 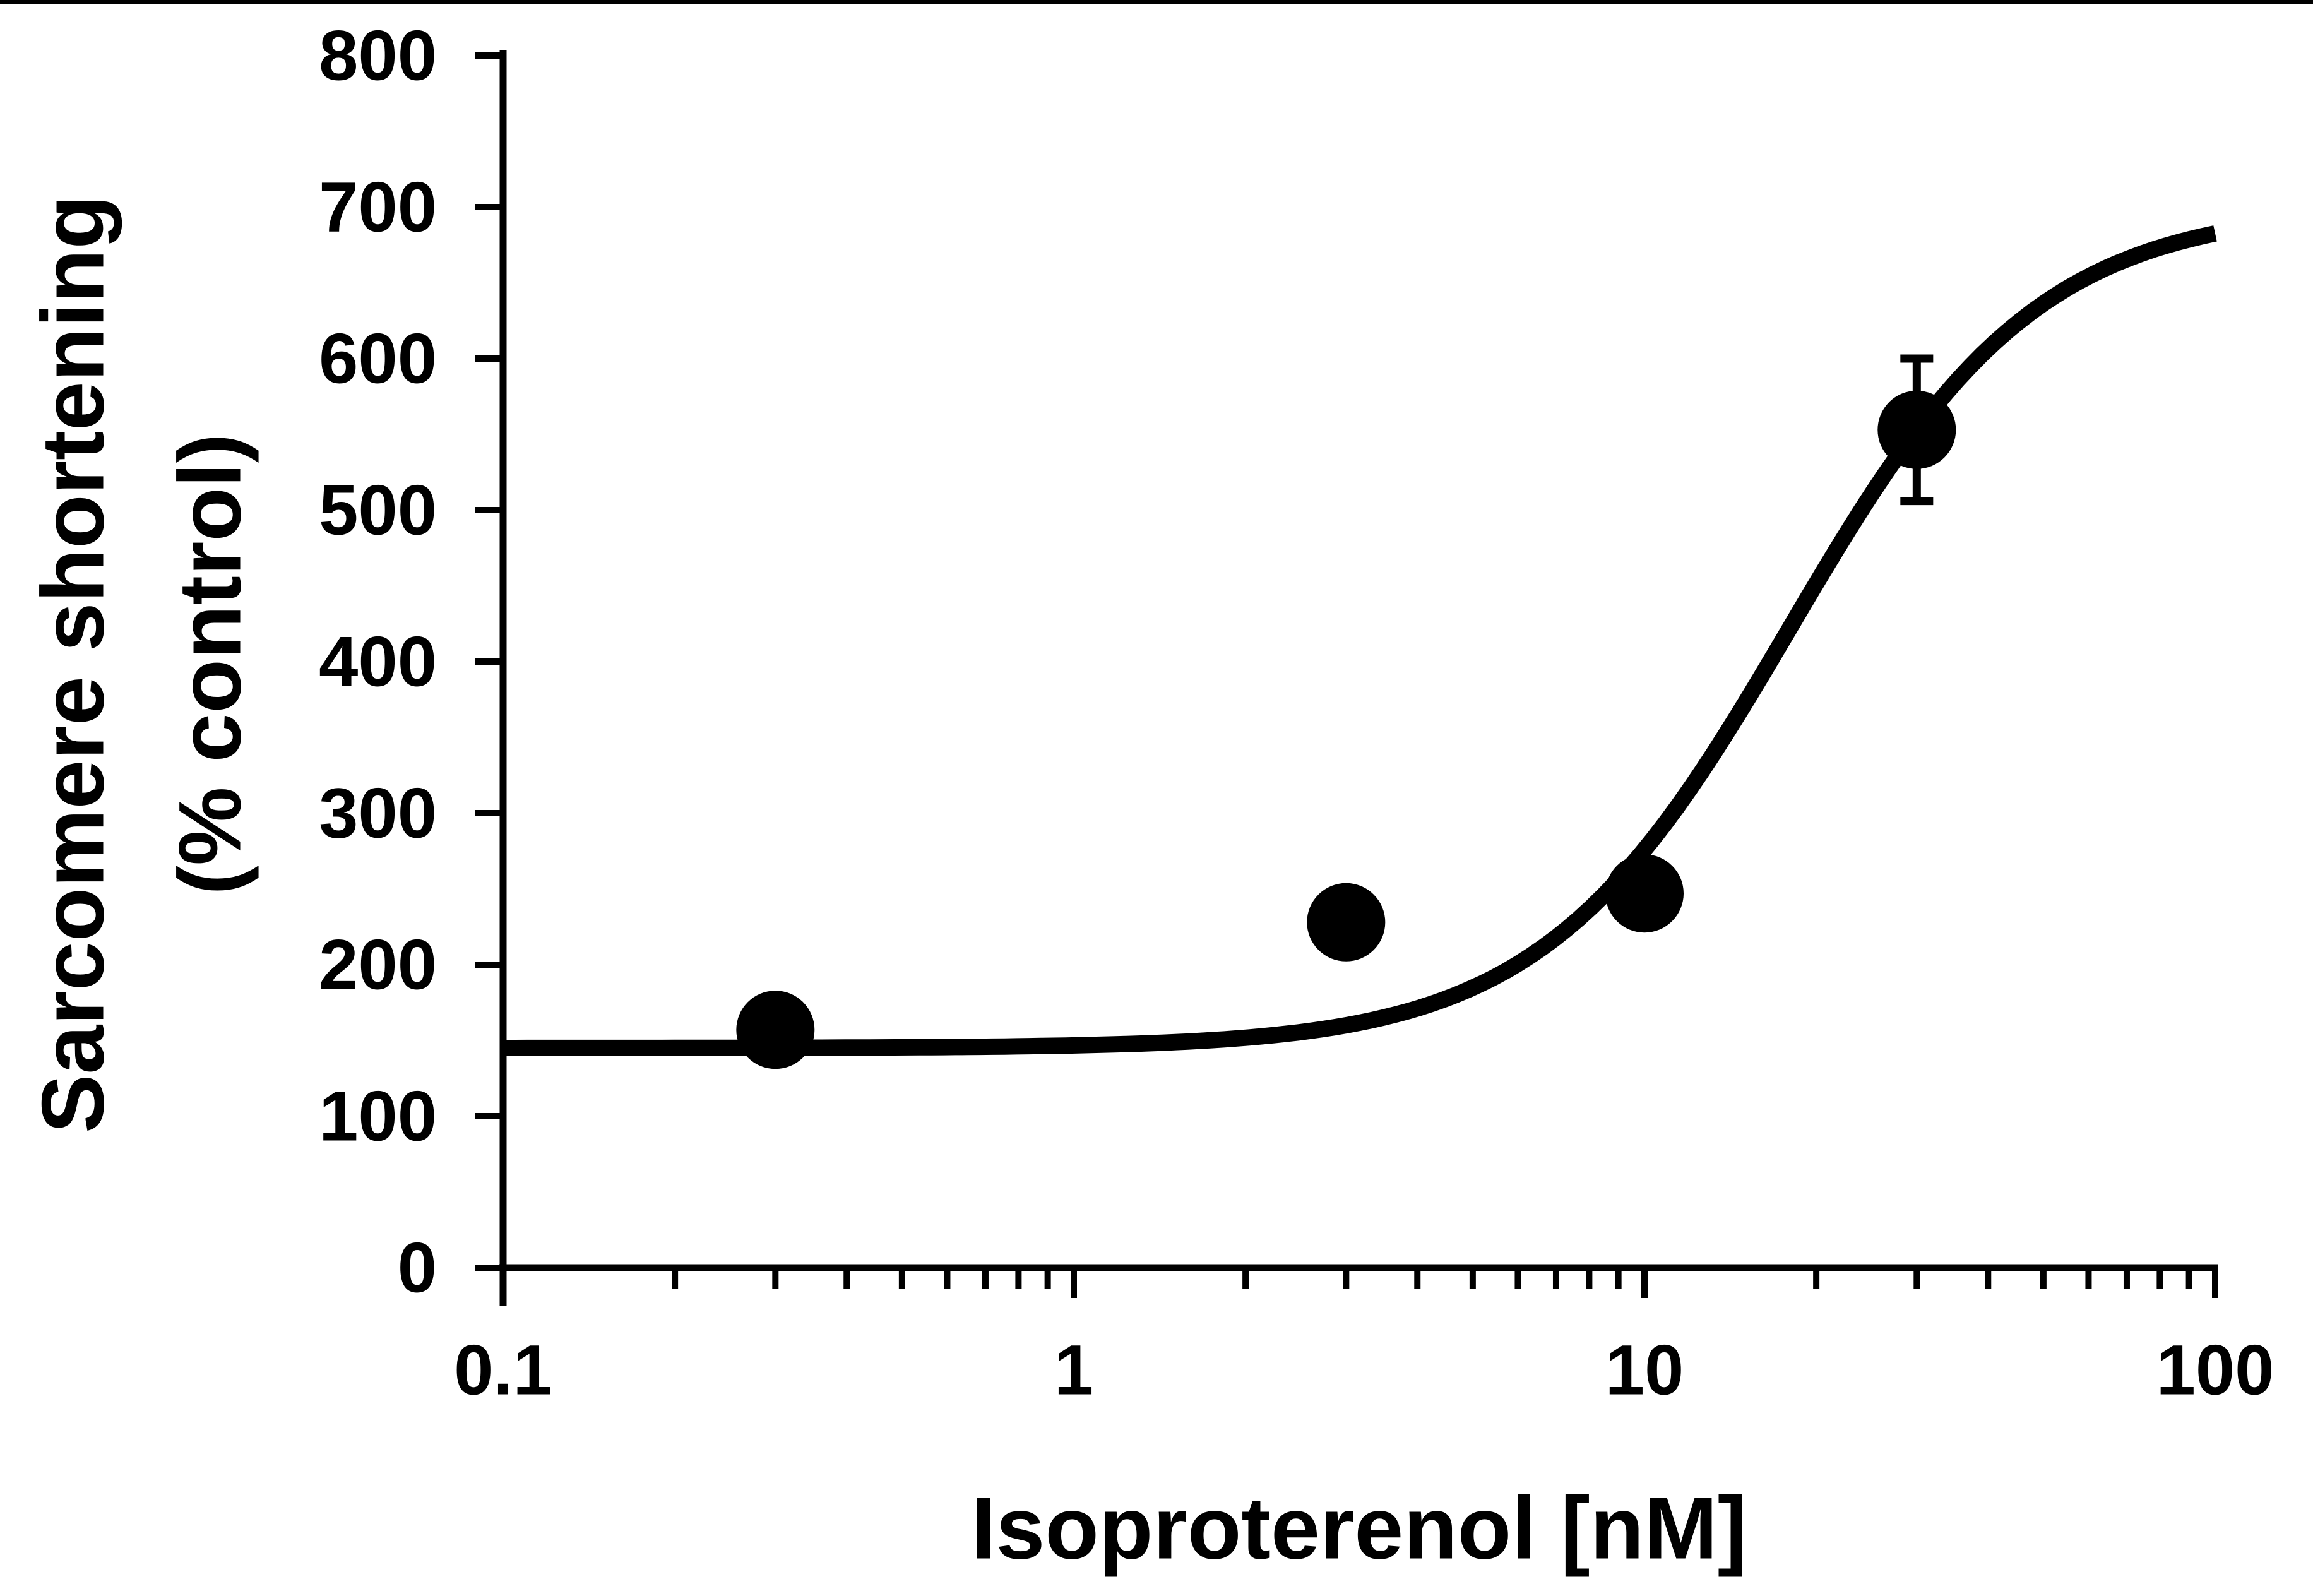 I want to click on y-tick-label: 400, so click(x=378, y=661).